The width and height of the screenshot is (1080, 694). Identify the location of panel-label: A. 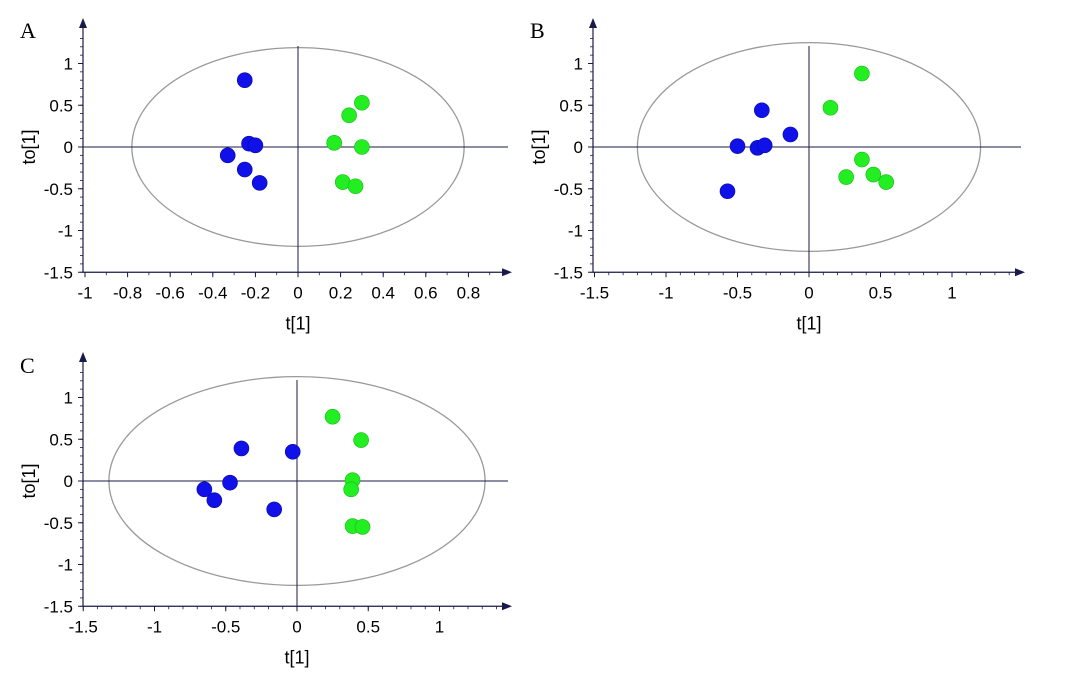
(28, 30).